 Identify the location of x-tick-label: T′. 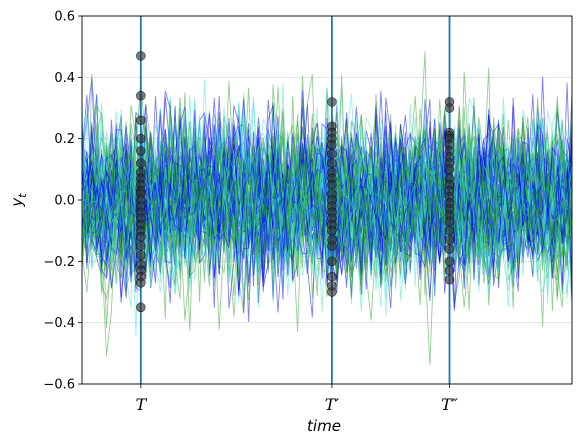
(332, 404).